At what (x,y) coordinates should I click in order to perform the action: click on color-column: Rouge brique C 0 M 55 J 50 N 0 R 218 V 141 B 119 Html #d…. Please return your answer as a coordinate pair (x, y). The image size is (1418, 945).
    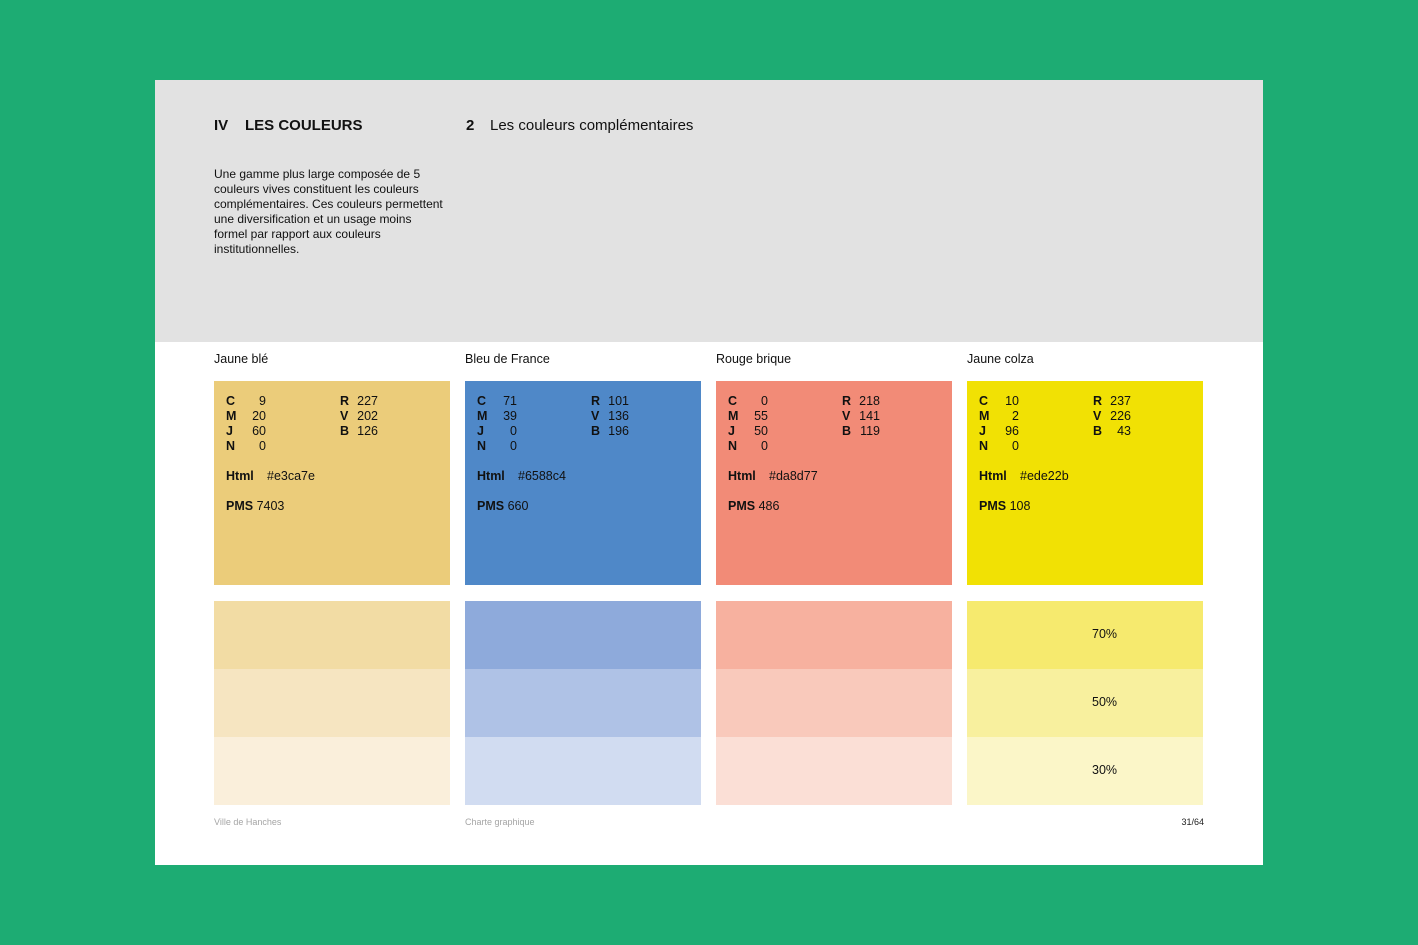
    Looking at the image, I should click on (834, 468).